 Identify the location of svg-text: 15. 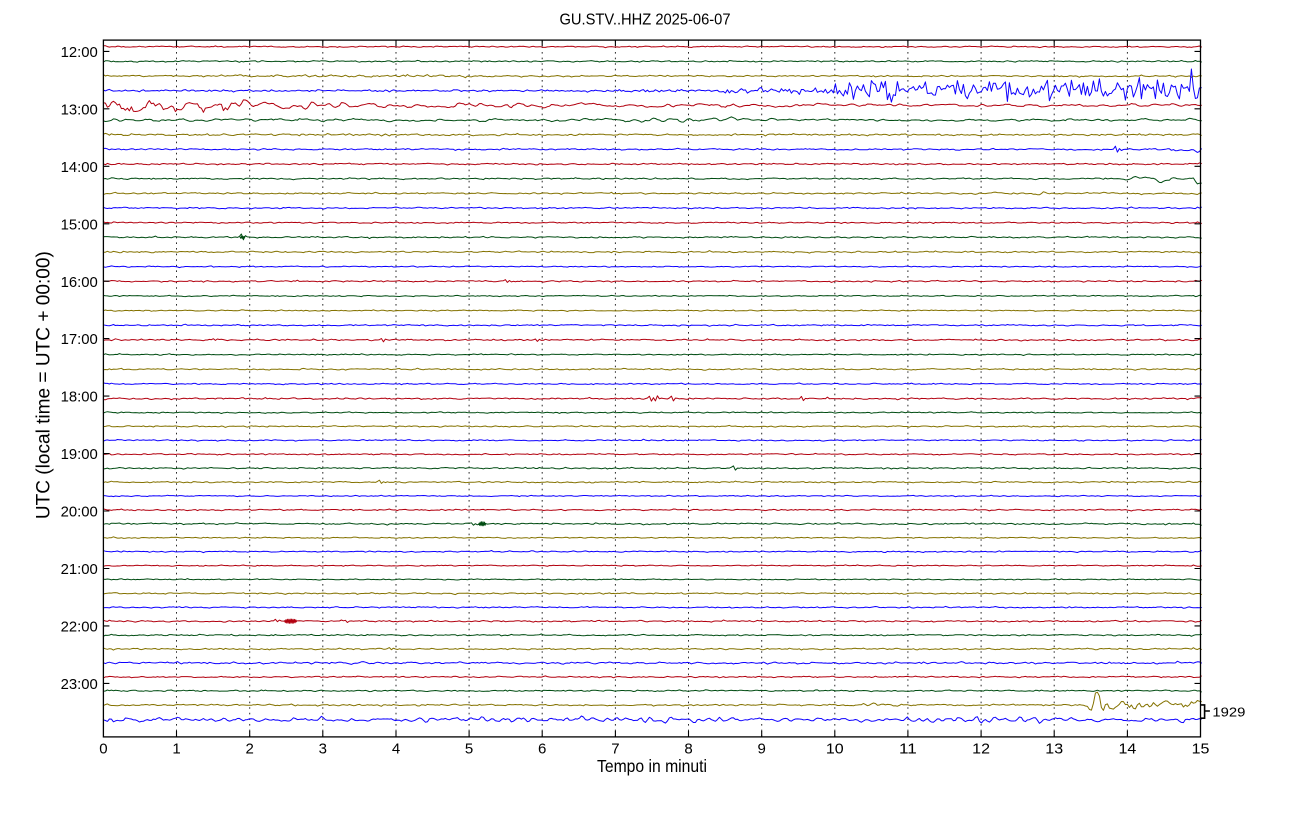
(1201, 749).